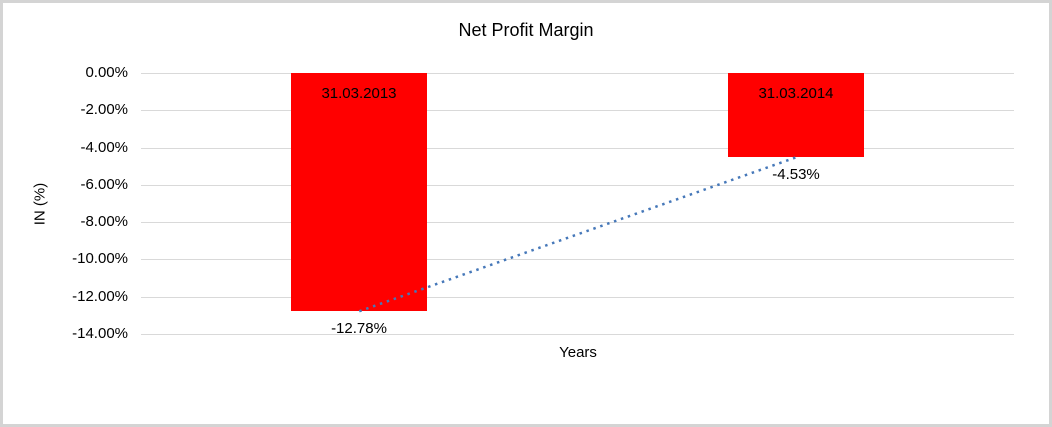 The height and width of the screenshot is (427, 1052). I want to click on chart-title: Net Profit Margin, so click(526, 30).